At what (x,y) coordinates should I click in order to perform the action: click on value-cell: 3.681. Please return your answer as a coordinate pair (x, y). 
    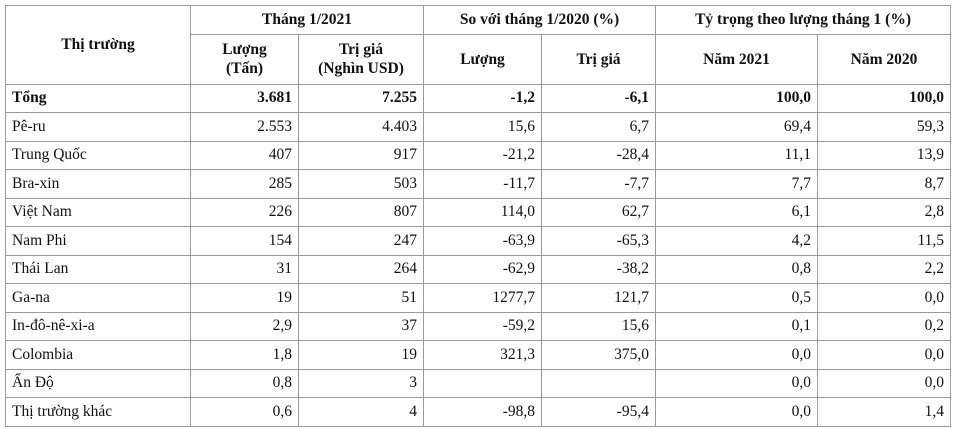
    Looking at the image, I should click on (244, 98).